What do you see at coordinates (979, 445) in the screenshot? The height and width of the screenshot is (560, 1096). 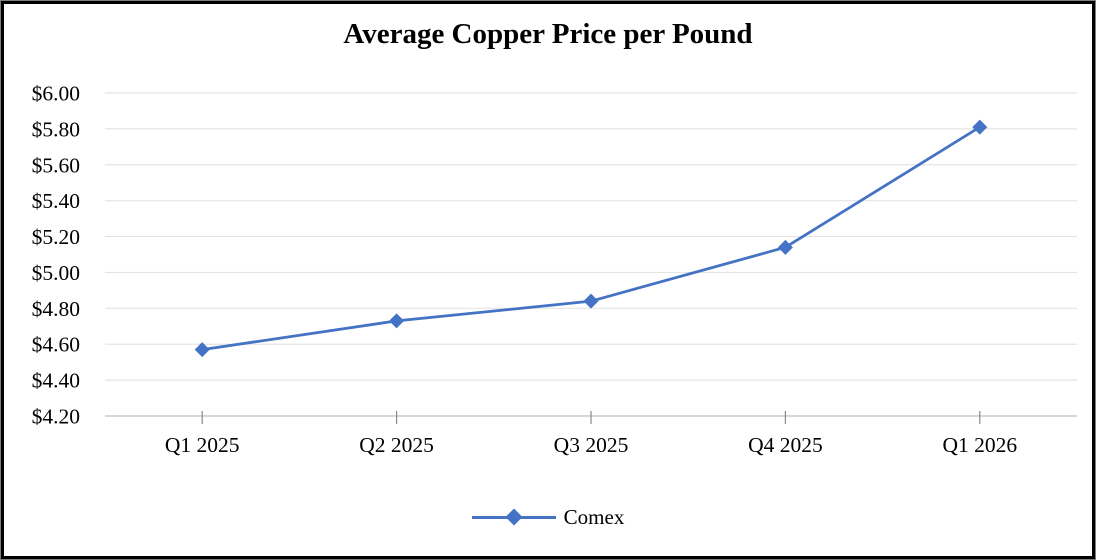 I see `x-tick-label: Q1 2026` at bounding box center [979, 445].